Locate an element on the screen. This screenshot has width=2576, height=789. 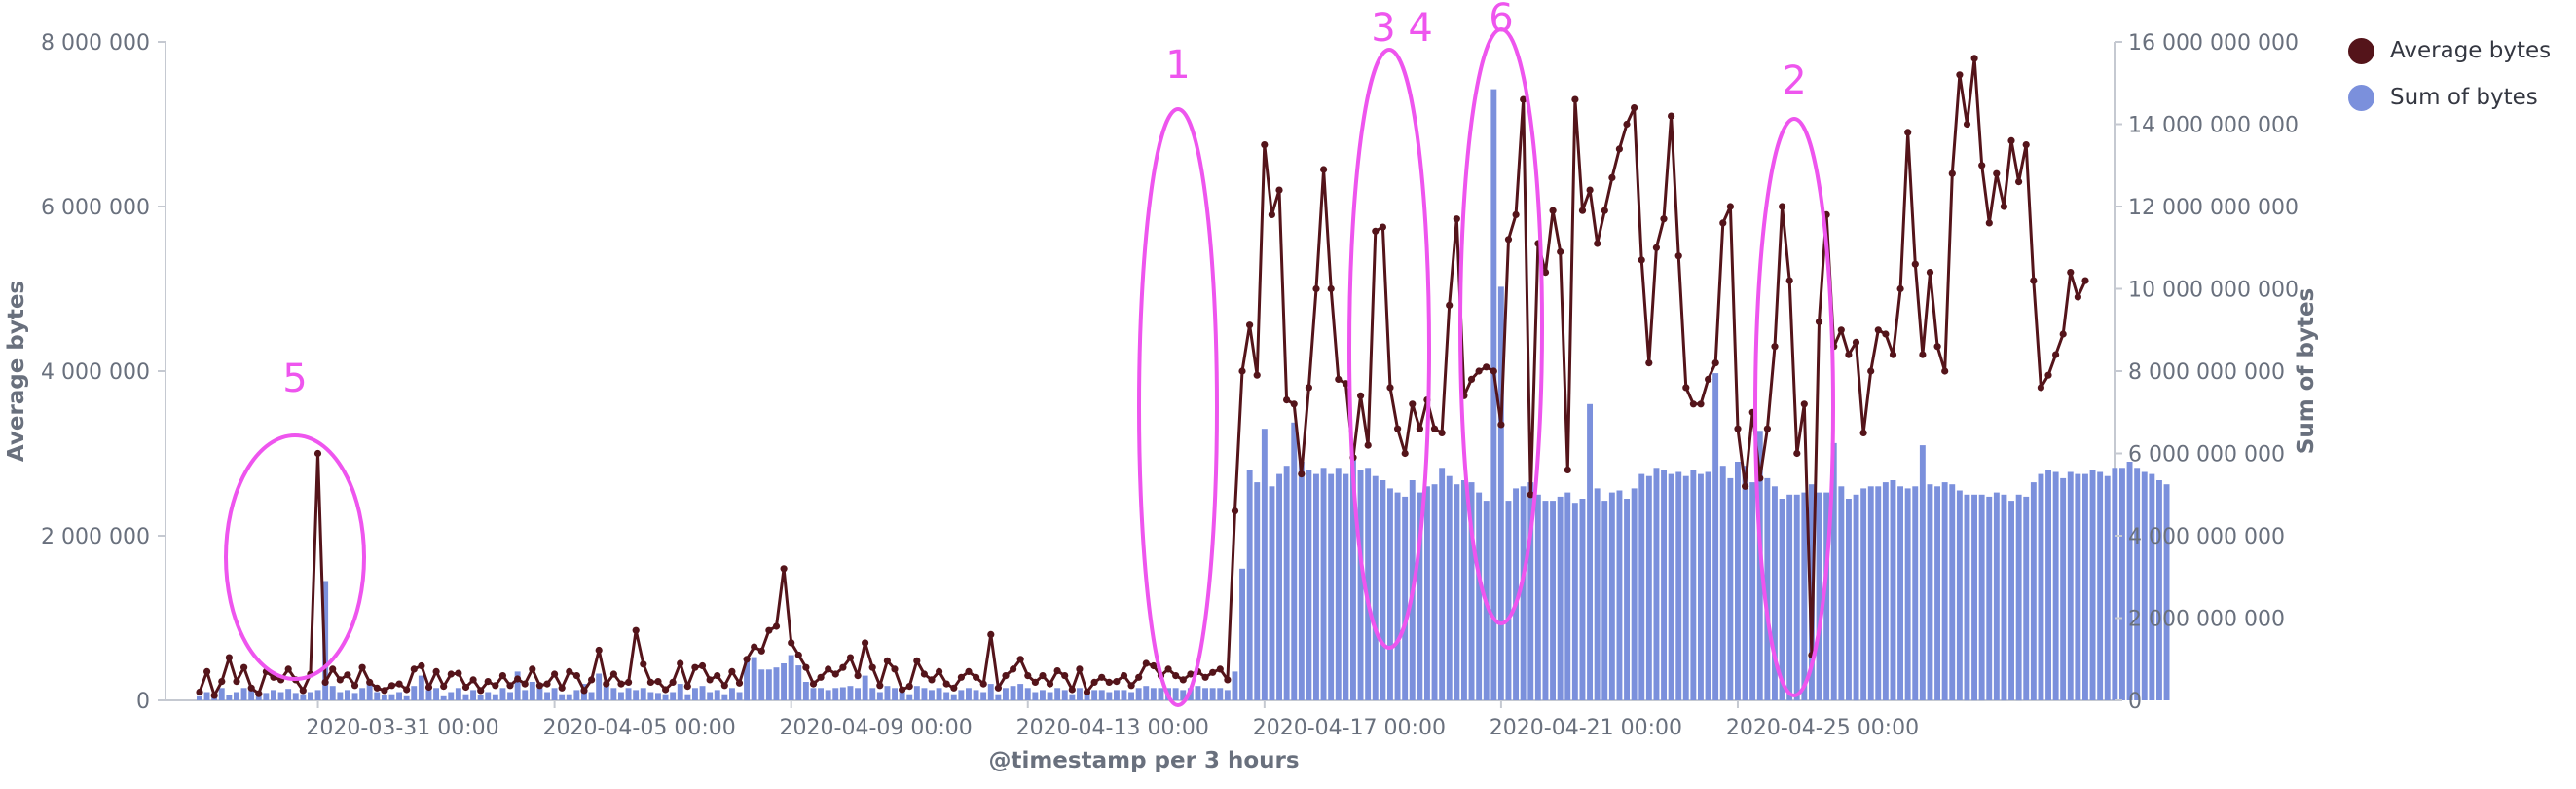
annotation-ellipse is located at coordinates (295, 557).